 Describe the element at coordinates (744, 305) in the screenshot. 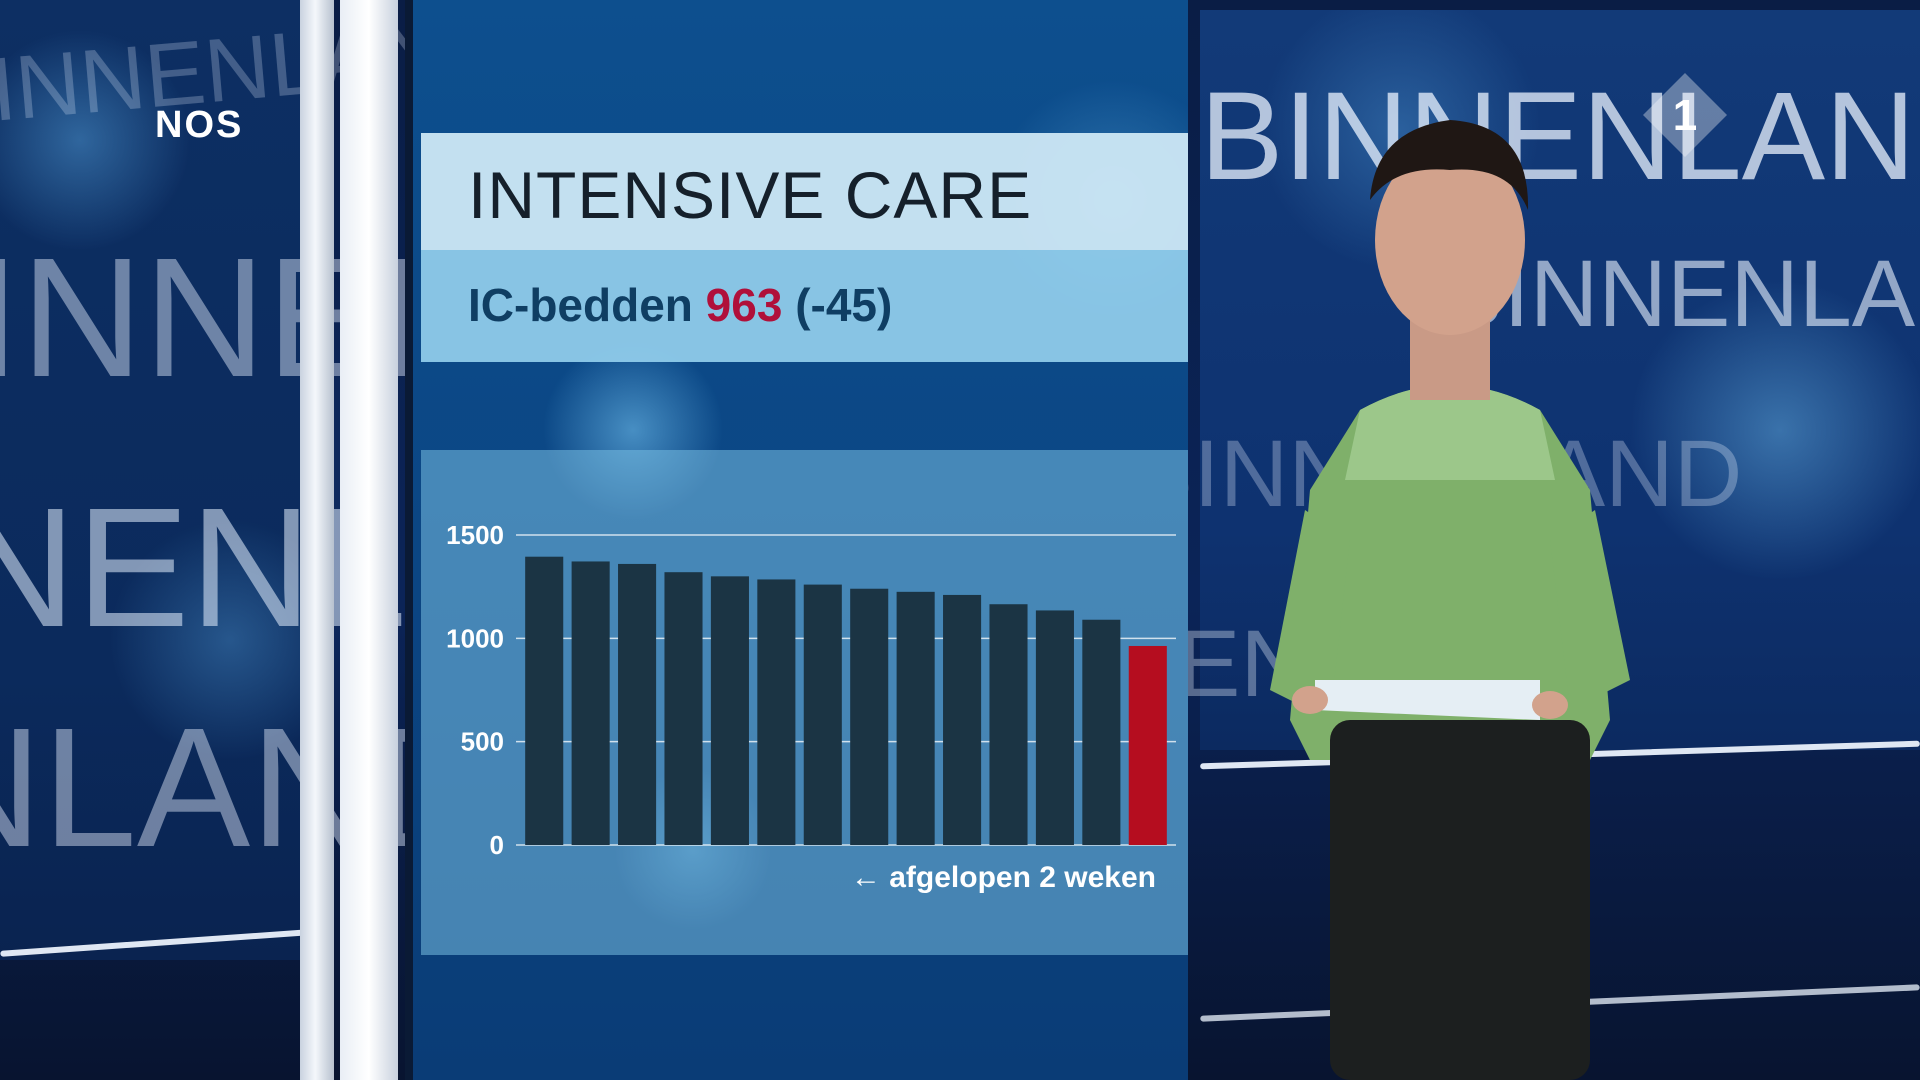

I see `ic-bed-value: 963` at that location.